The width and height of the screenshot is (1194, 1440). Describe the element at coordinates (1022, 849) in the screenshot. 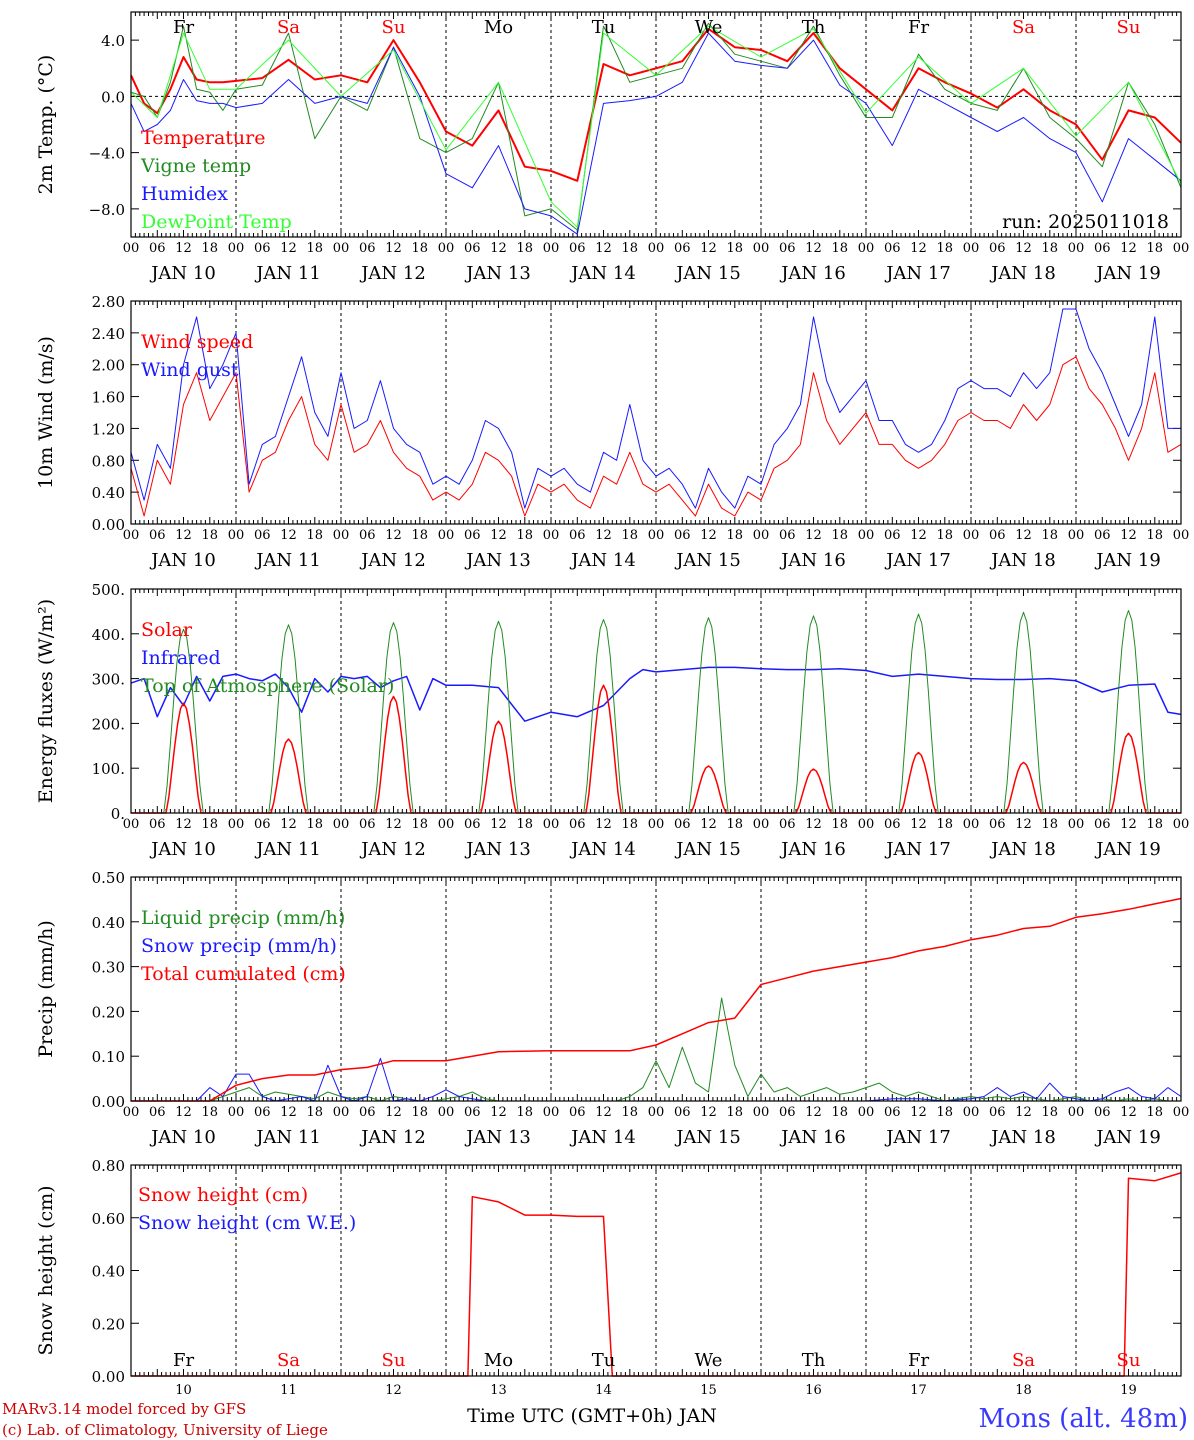

I see `panel-3-date-label: JAN 18` at that location.